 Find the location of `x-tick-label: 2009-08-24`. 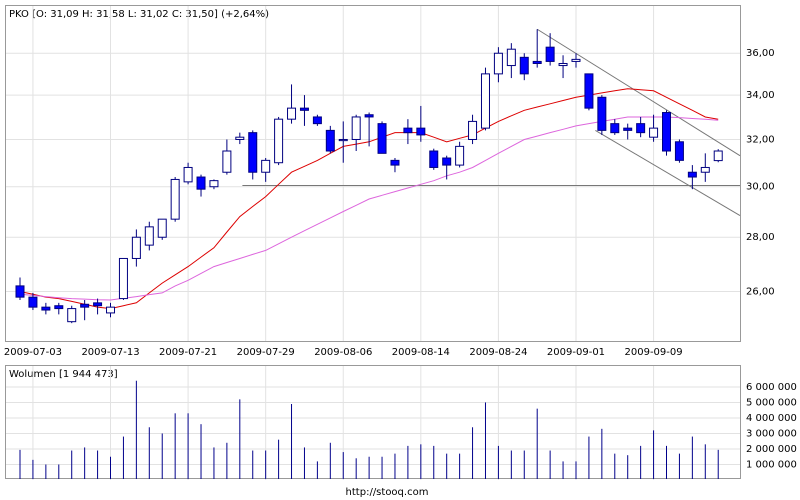

x-tick-label: 2009-08-24 is located at coordinates (498, 352).